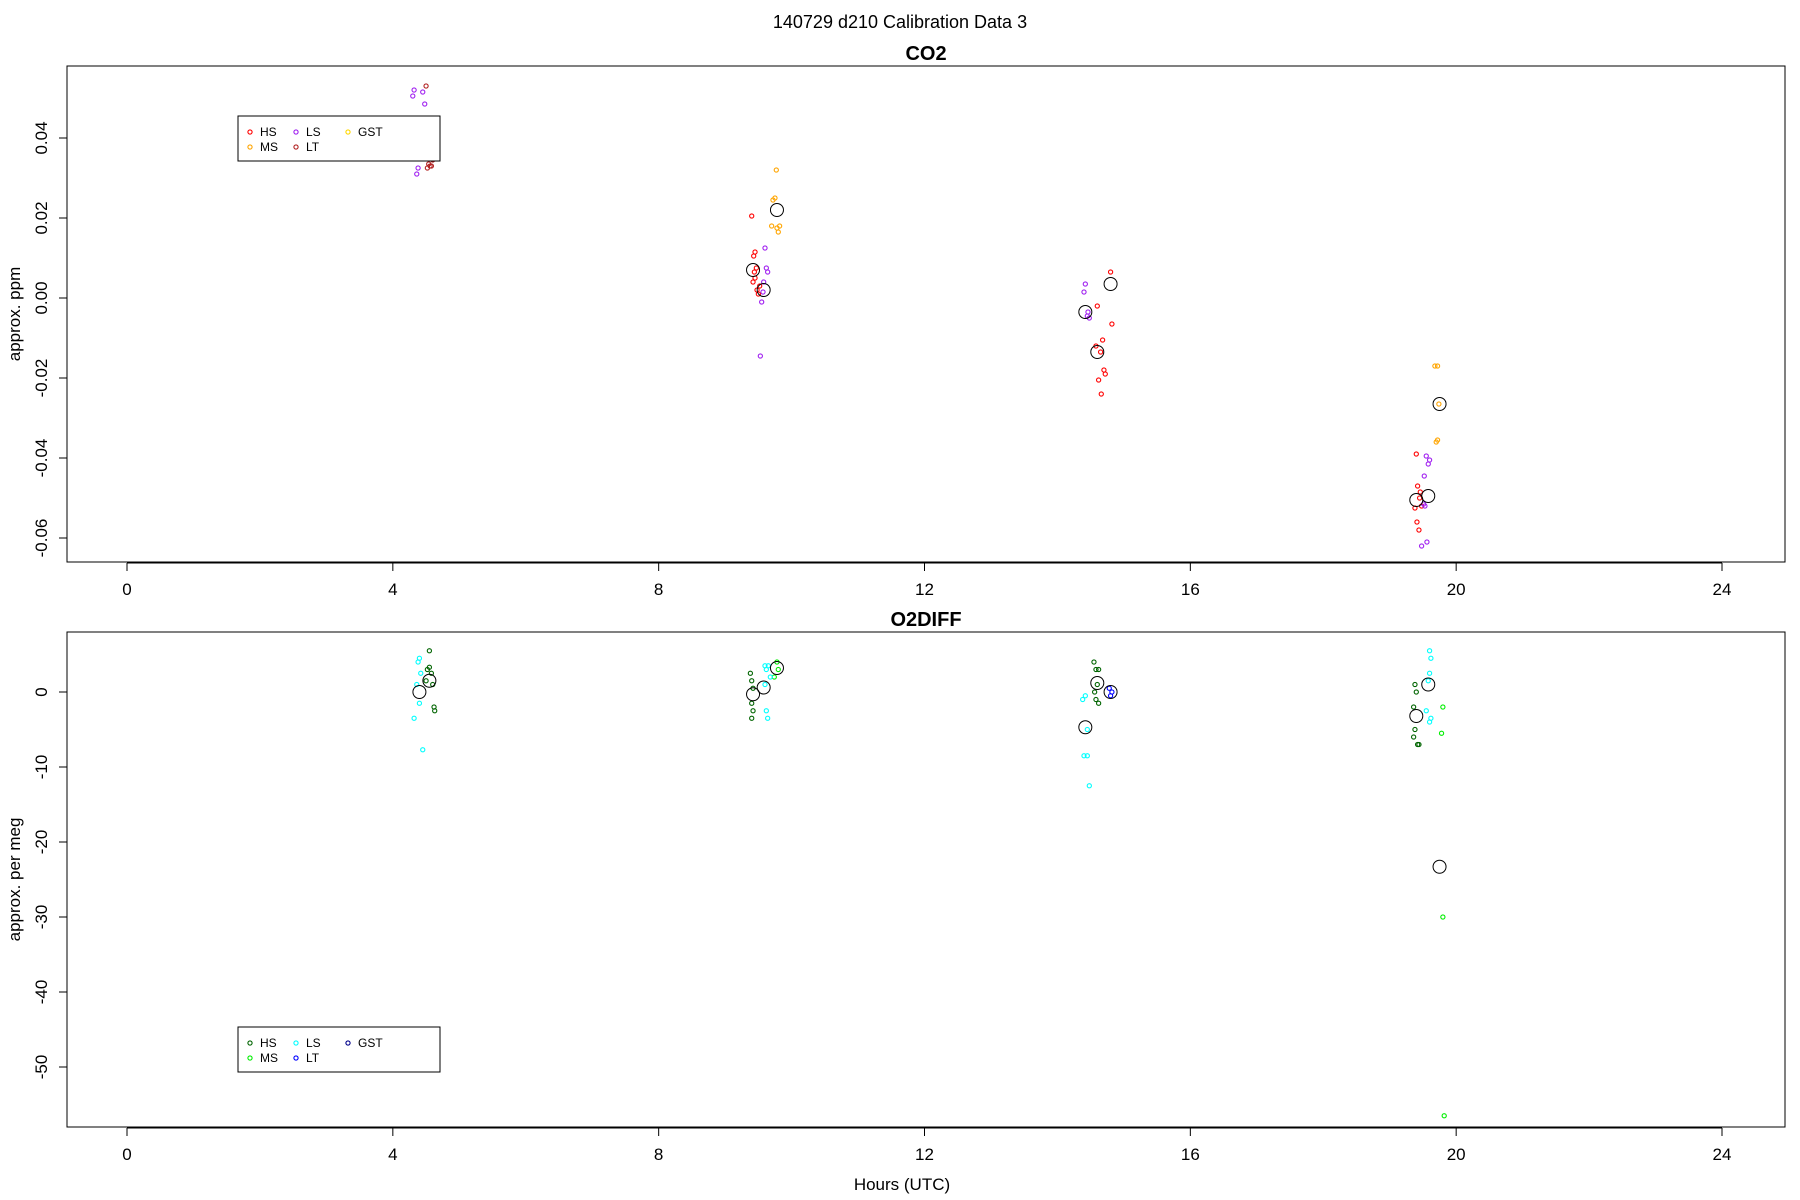 This screenshot has width=1800, height=1200. Describe the element at coordinates (41, 992) in the screenshot. I see `y-tick-label: -40` at that location.